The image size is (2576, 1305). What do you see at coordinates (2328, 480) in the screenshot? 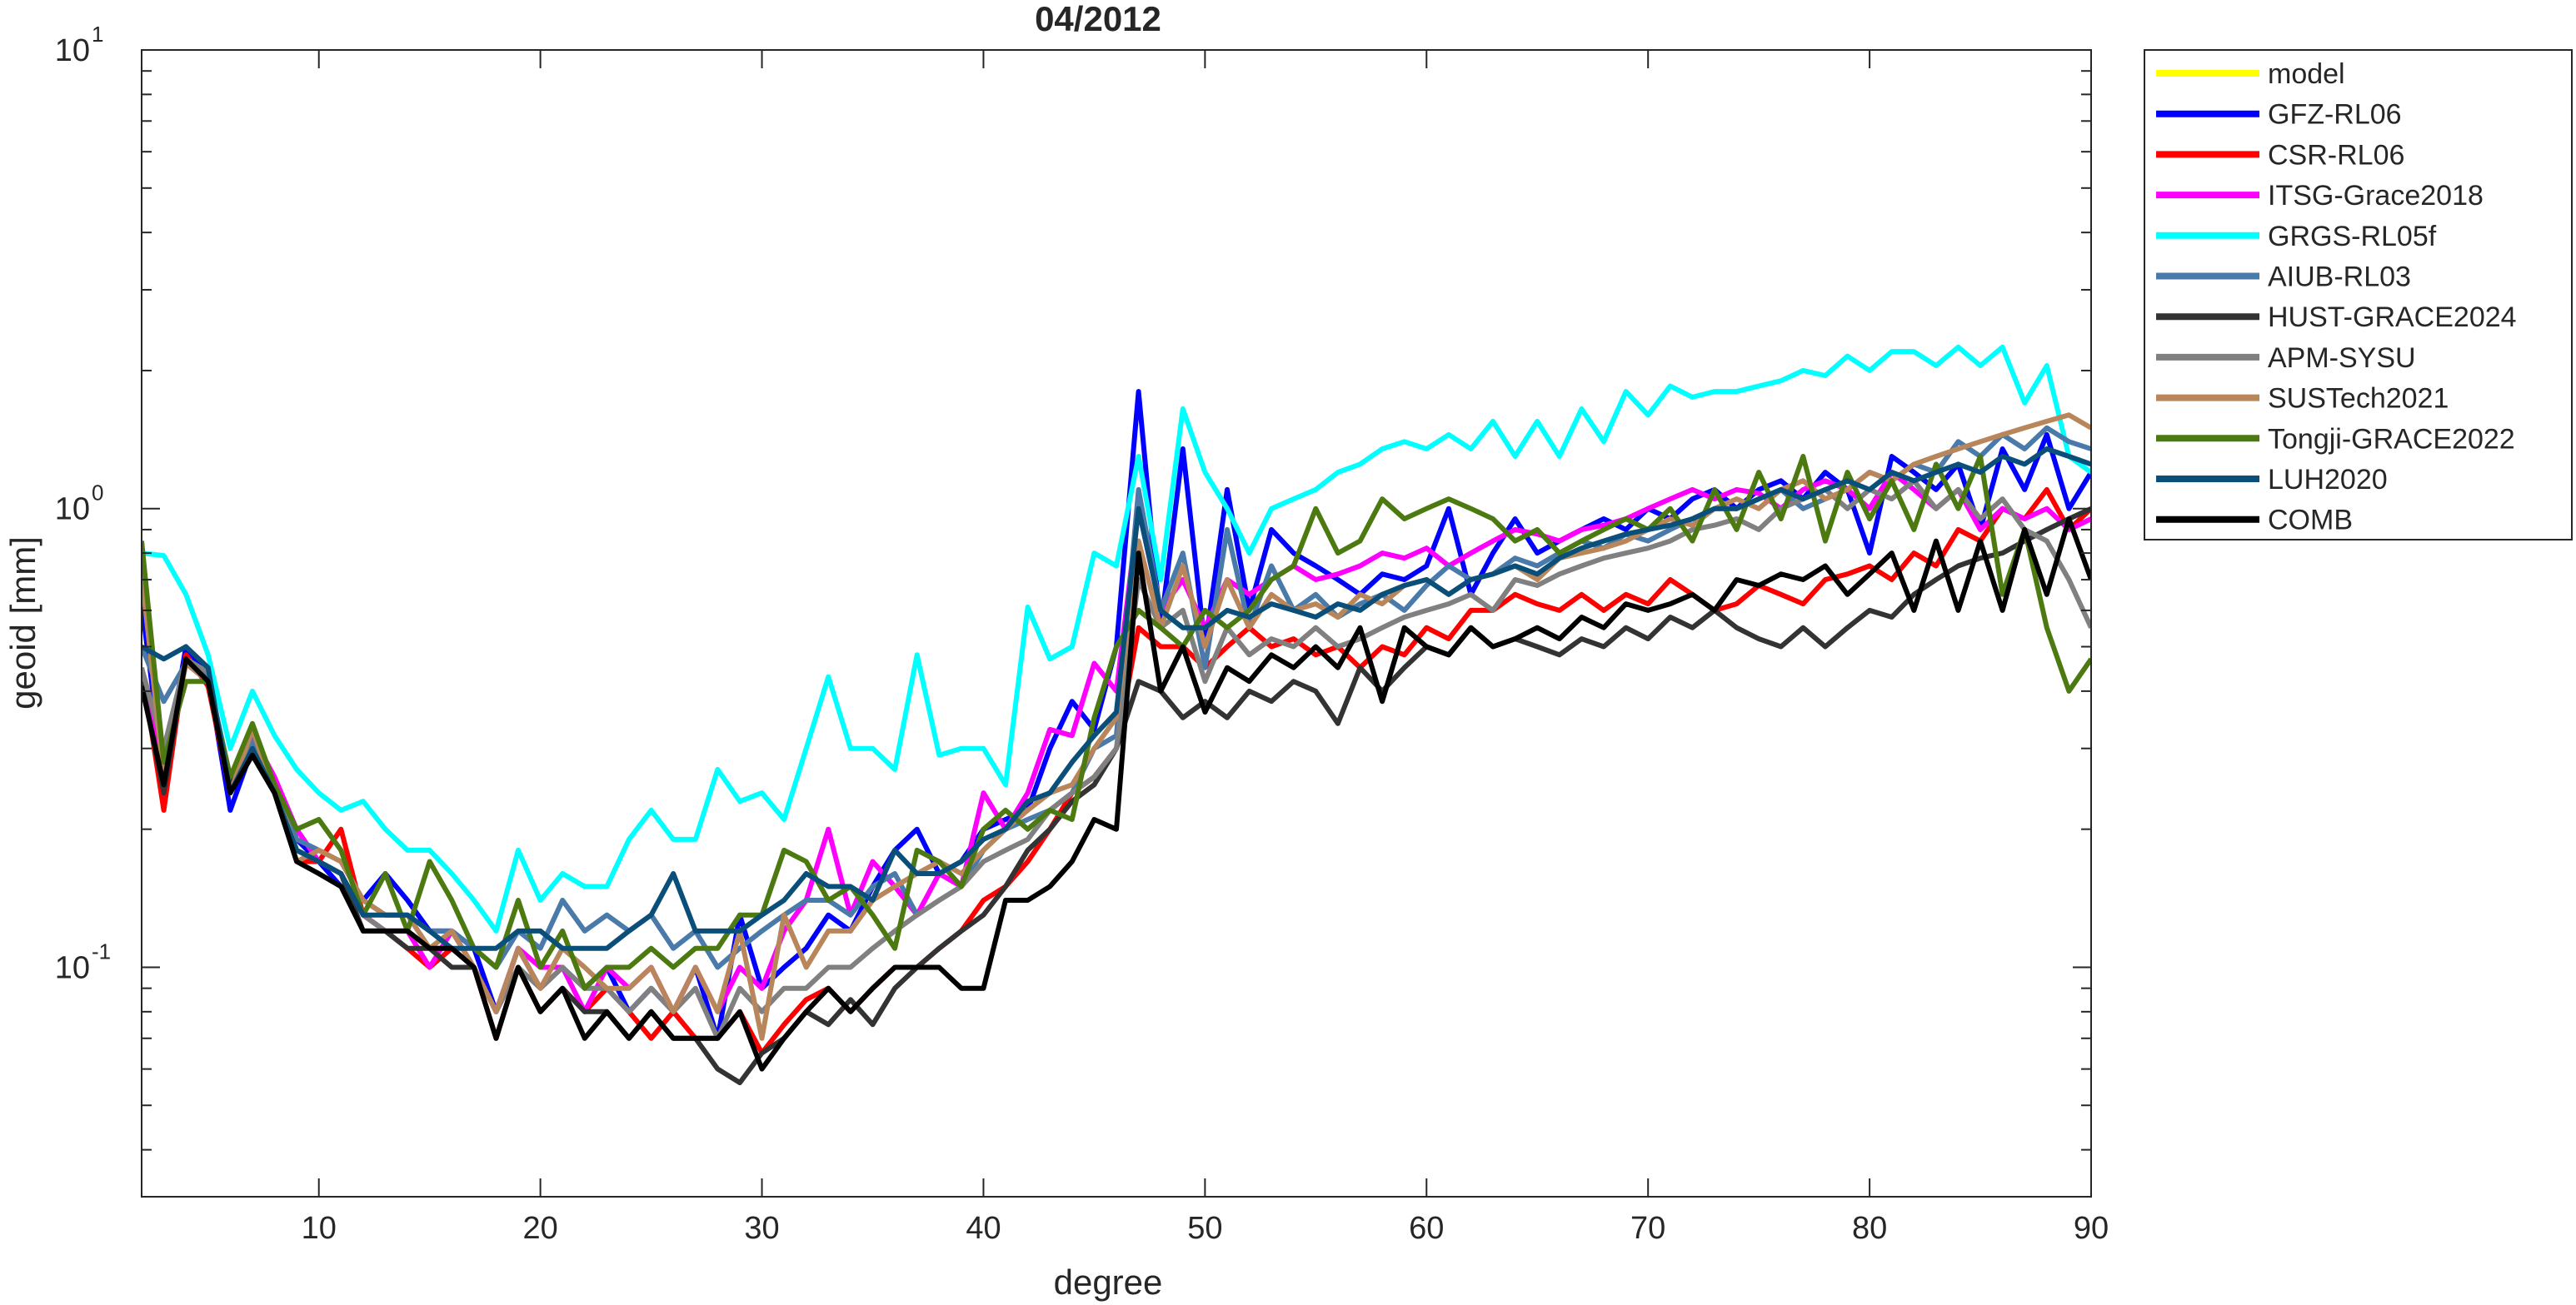
I see `legend-label: LUH2020` at bounding box center [2328, 480].